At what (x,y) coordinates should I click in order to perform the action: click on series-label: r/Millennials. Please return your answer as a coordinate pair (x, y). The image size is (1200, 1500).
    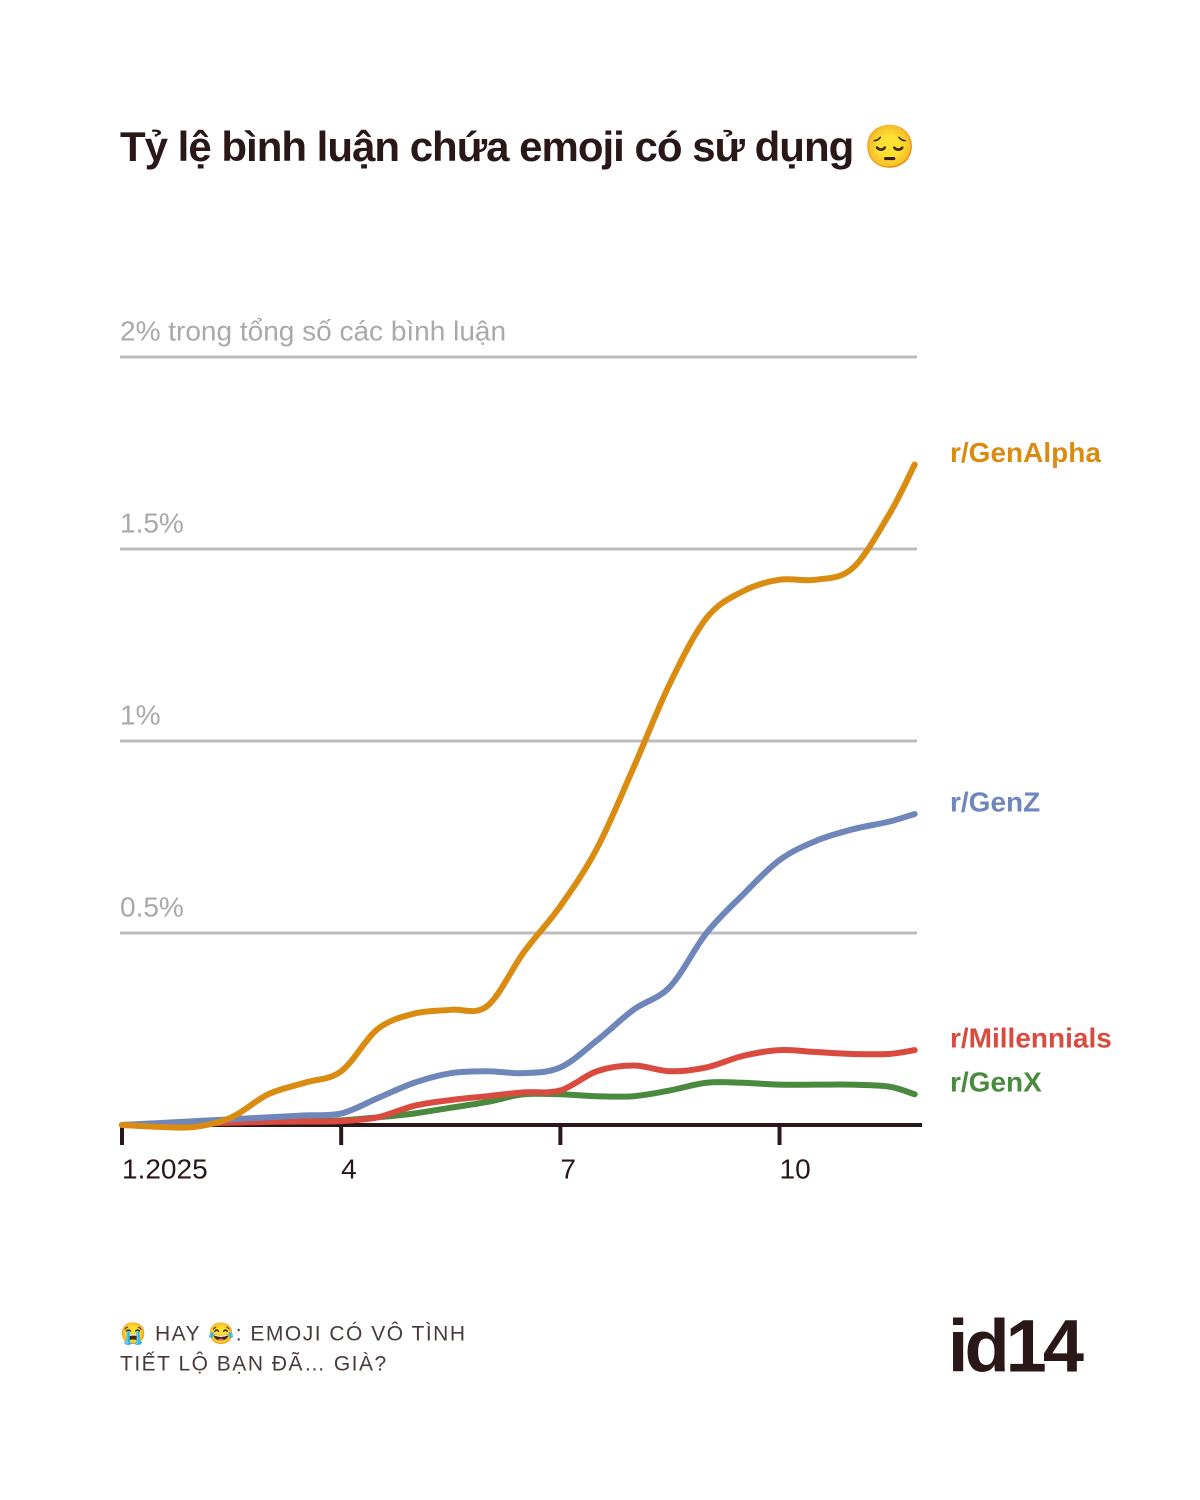
    Looking at the image, I should click on (1031, 1038).